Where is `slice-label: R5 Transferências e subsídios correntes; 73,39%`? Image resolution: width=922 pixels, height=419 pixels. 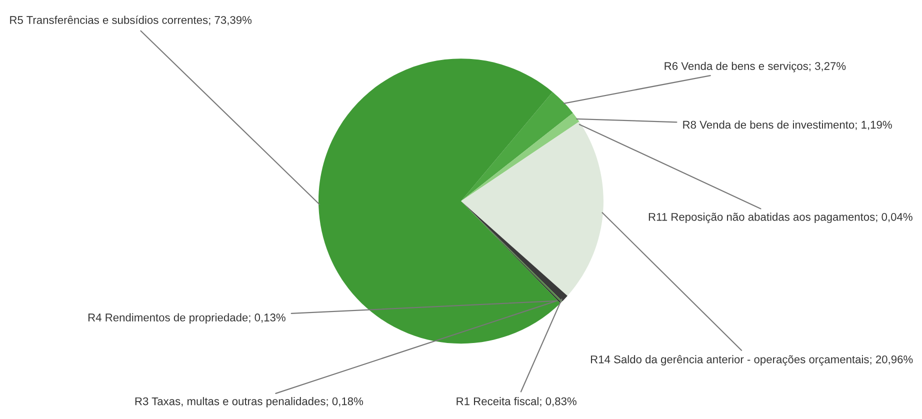 slice-label: R5 Transferências e subsídios correntes; 73,39% is located at coordinates (131, 21).